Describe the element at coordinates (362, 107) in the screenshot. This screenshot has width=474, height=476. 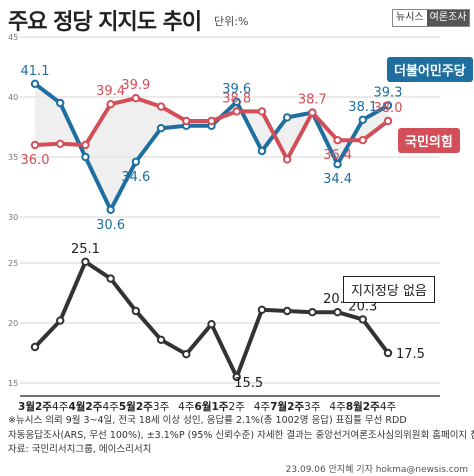
I see `data-label: 38.1` at that location.